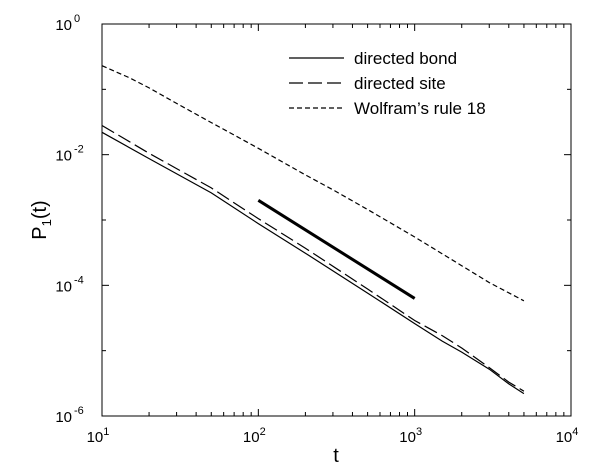 The height and width of the screenshot is (468, 595). I want to click on x-axis-label: t, so click(336, 456).